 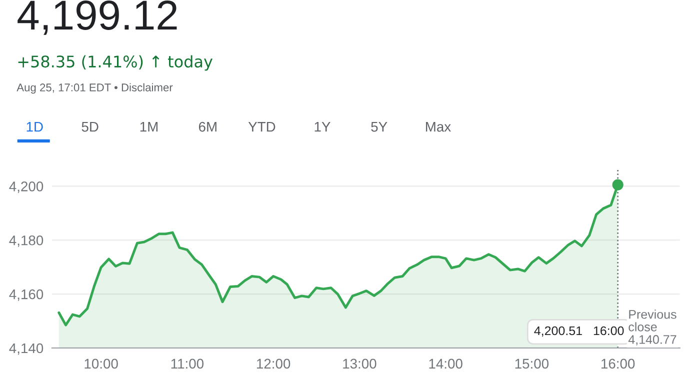 I want to click on chart-title: 4,199.12, so click(x=97, y=17).